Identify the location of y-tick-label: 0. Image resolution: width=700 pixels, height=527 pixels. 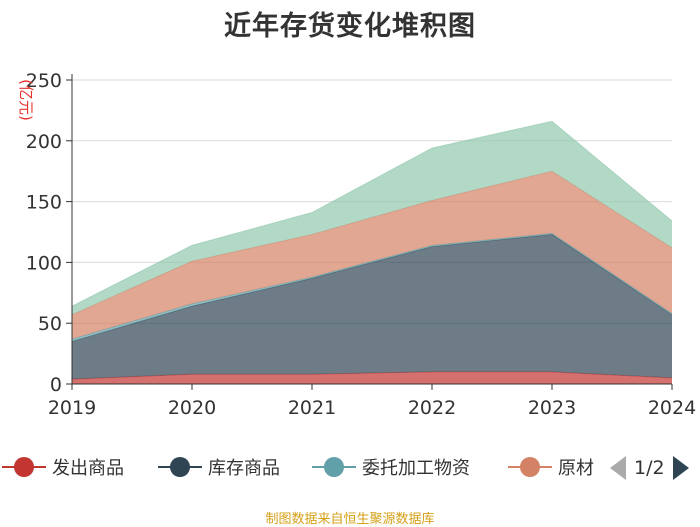
(56, 385).